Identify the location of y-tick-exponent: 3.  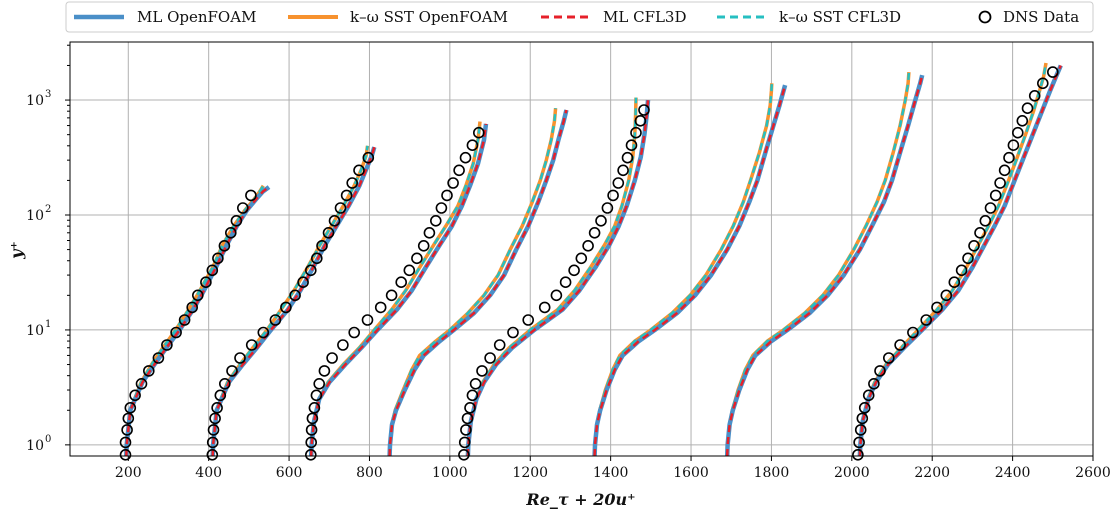
(48, 94).